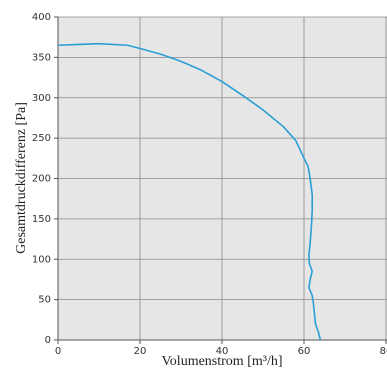 This screenshot has width=387, height=370. What do you see at coordinates (383, 351) in the screenshot?
I see `x-tick-label: 80` at bounding box center [383, 351].